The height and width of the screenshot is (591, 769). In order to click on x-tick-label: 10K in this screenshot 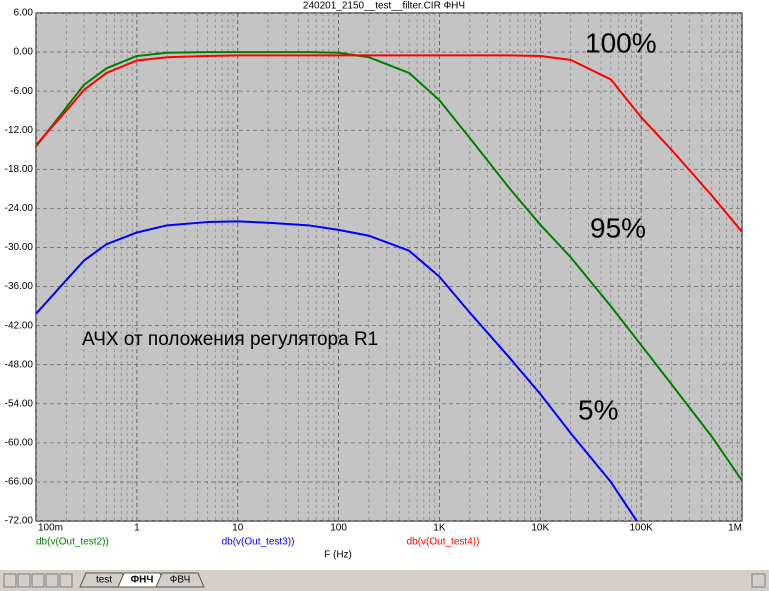, I will do `click(540, 528)`.